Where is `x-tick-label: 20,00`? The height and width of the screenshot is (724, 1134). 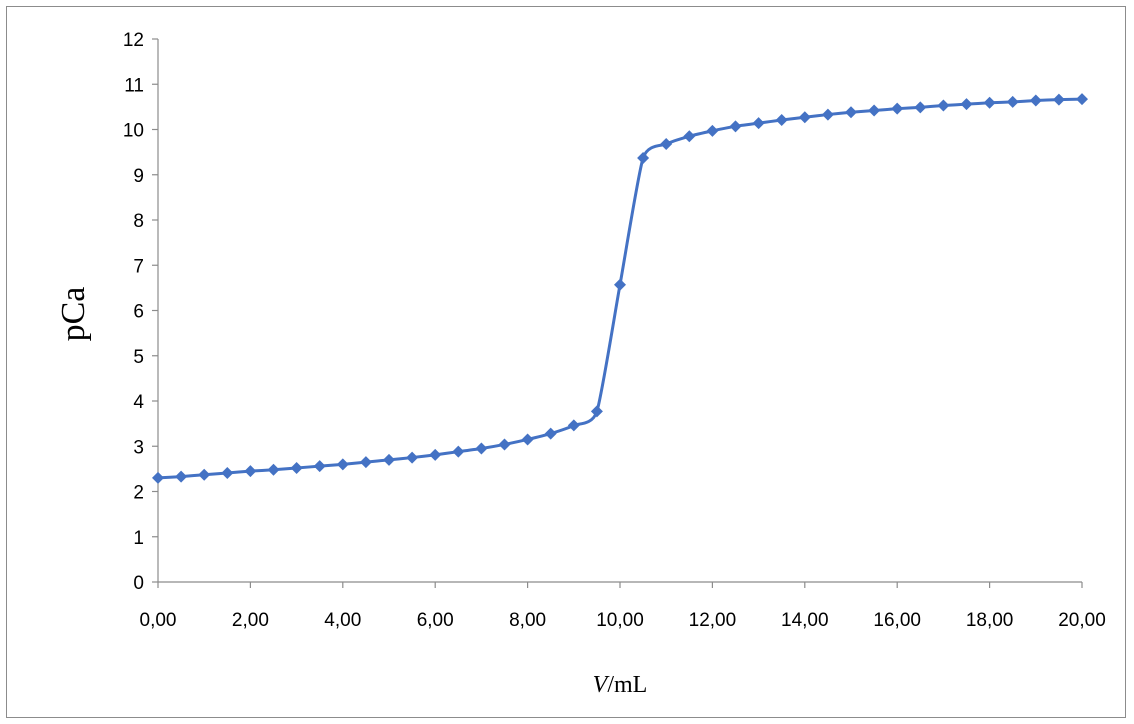
x-tick-label: 20,00 is located at coordinates (1082, 620).